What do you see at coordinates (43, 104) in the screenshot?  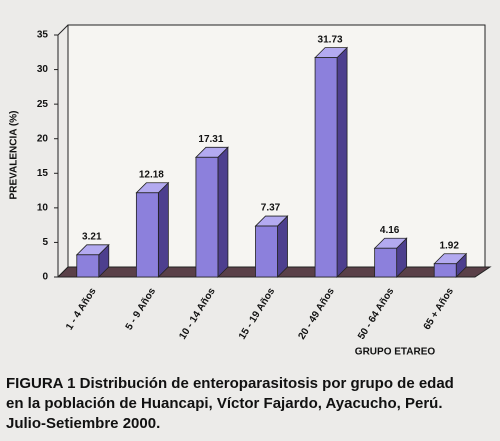 I see `y-tick-label: 25` at bounding box center [43, 104].